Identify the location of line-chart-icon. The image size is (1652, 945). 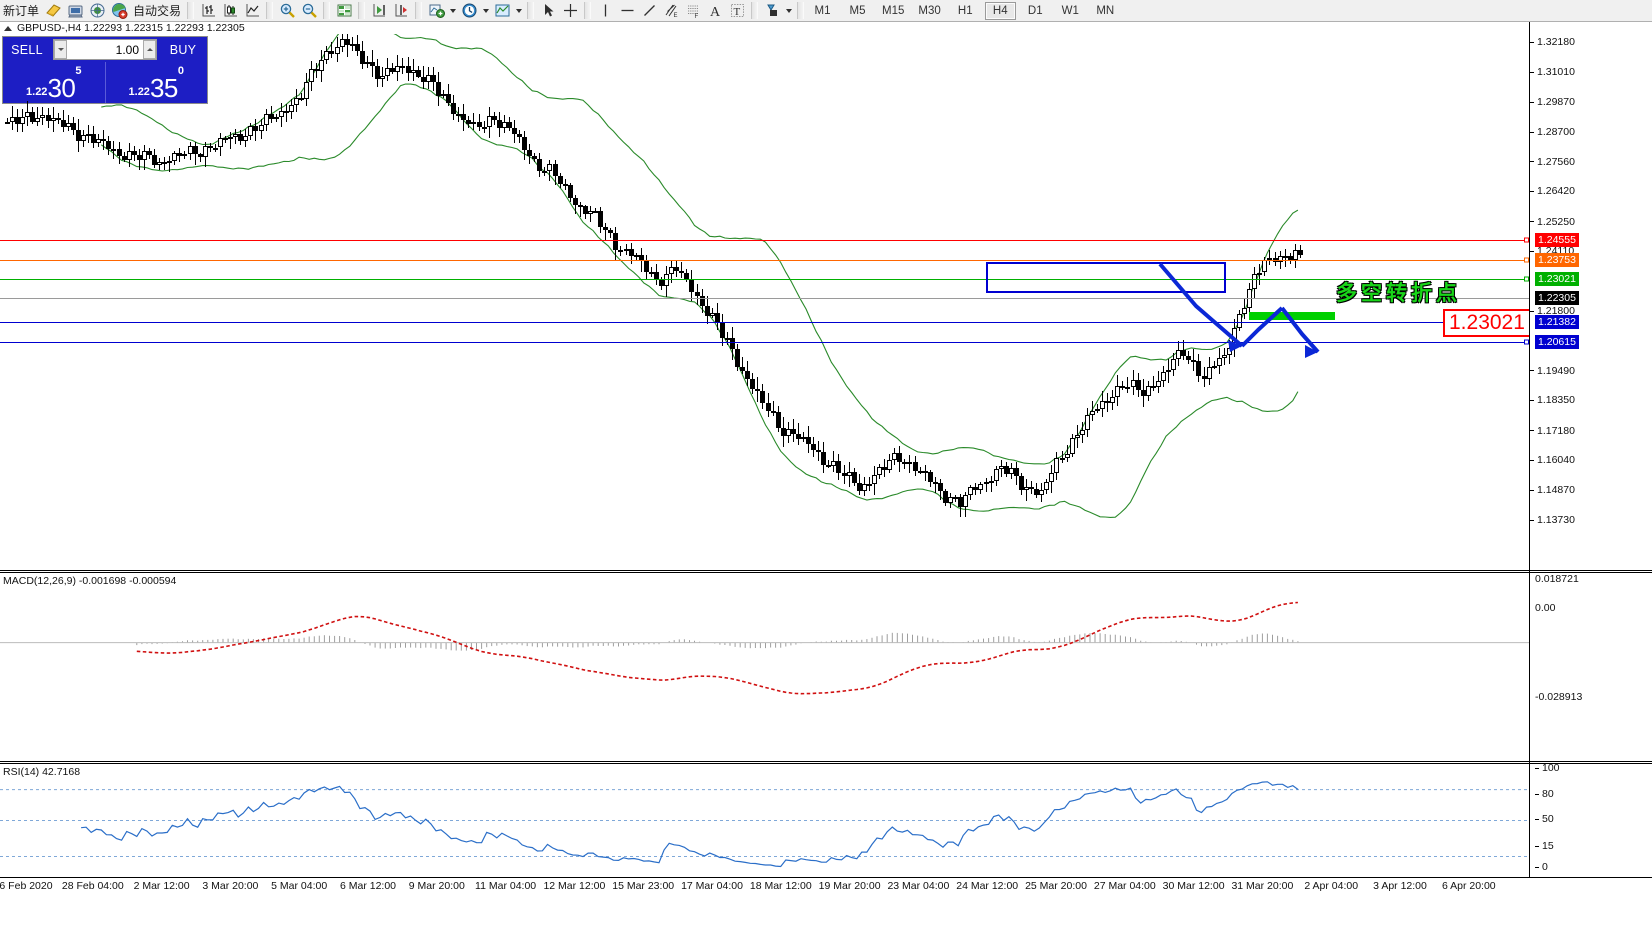
(252, 11).